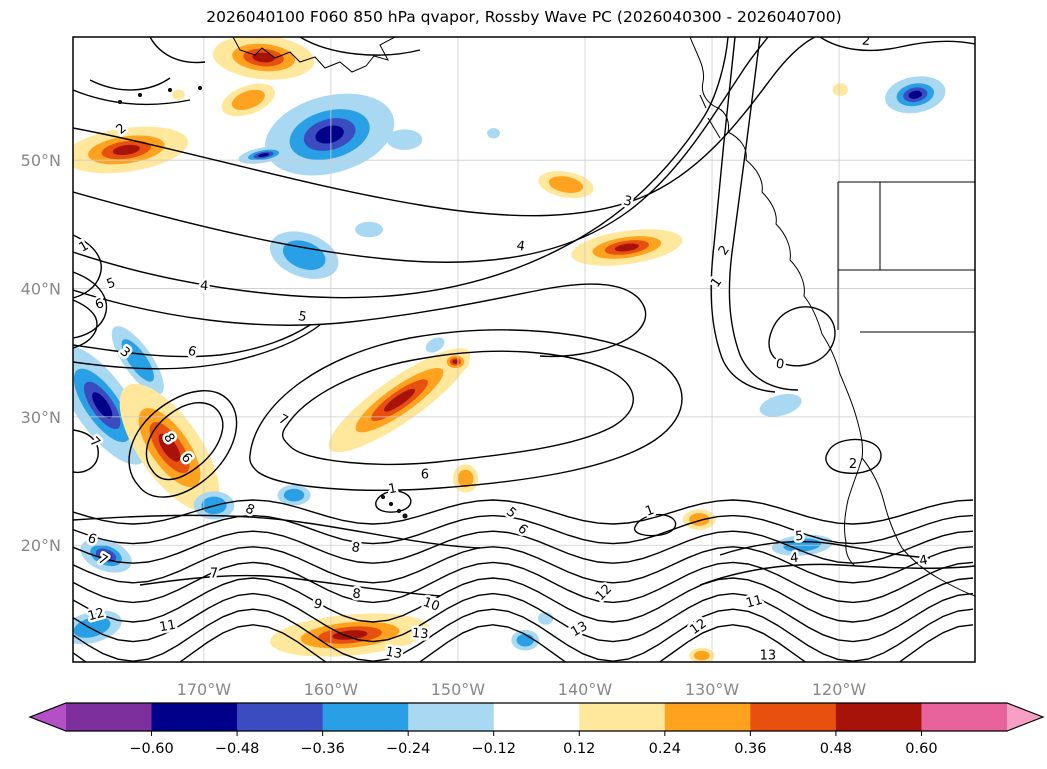 The image size is (1047, 769). Describe the element at coordinates (41, 417) in the screenshot. I see `lat-tick-label: 30°N` at that location.